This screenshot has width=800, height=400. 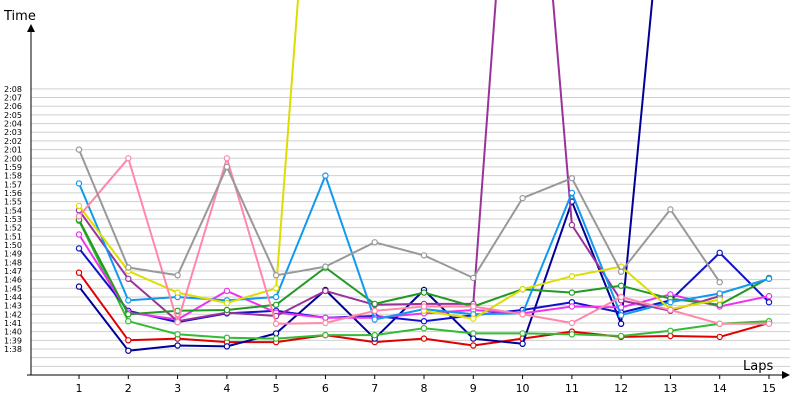 I want to click on x-tick-label: 15, so click(x=769, y=388).